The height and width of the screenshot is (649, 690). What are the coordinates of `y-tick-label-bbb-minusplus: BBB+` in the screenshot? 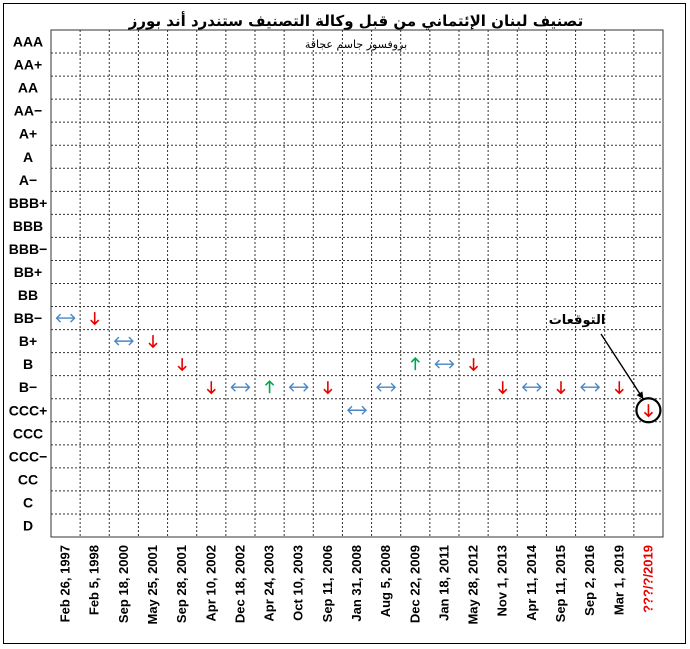 It's located at (28, 203).